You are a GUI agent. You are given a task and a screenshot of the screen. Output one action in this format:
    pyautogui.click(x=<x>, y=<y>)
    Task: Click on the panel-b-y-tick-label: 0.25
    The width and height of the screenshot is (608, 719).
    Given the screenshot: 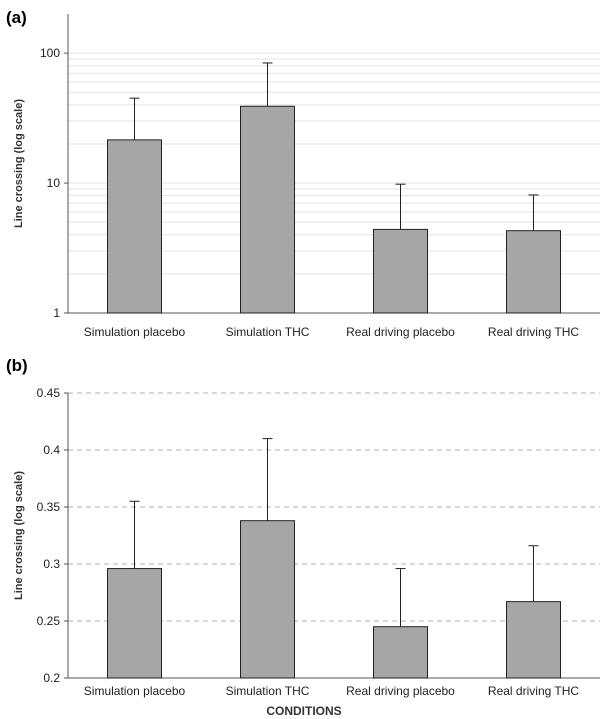 What is the action you would take?
    pyautogui.click(x=49, y=621)
    